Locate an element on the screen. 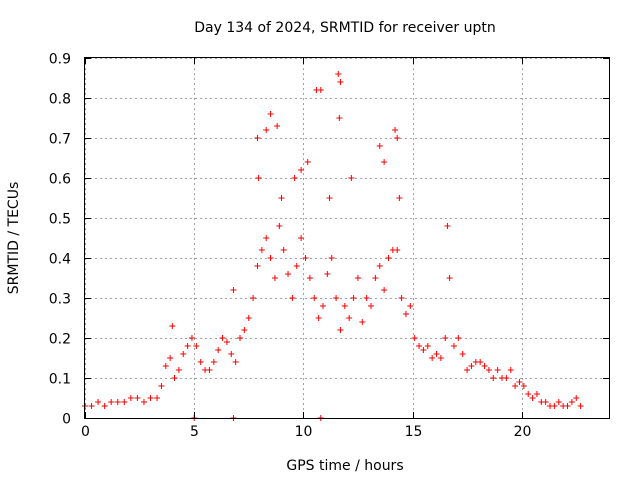  x-tick-label: 15 is located at coordinates (414, 432).